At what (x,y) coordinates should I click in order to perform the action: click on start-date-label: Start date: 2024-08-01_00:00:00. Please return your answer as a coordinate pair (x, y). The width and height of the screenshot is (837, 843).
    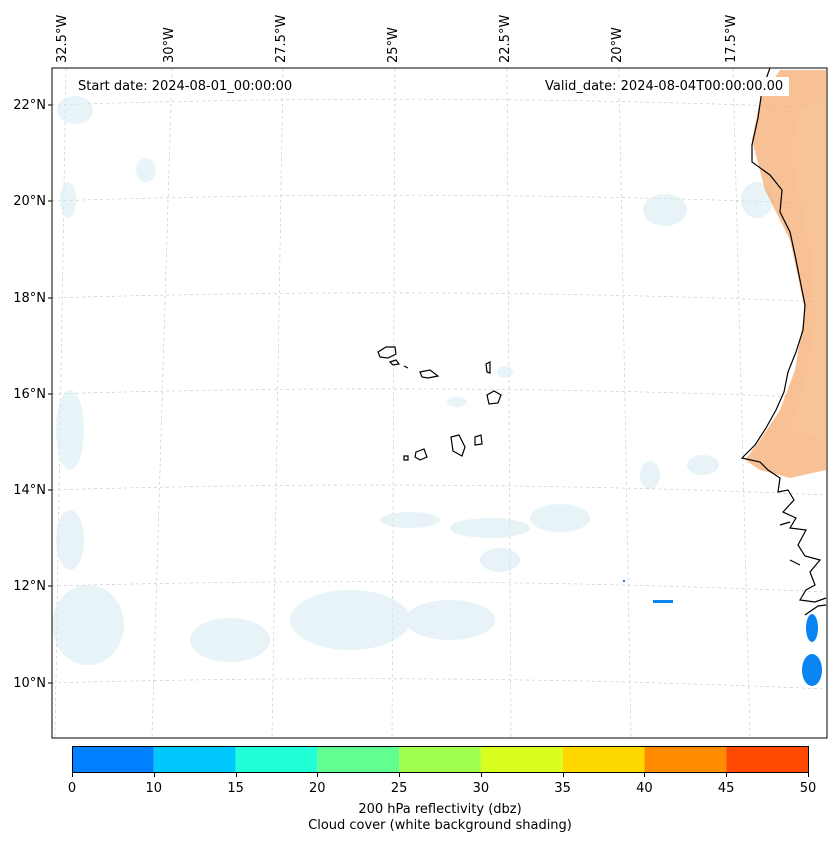
    Looking at the image, I should click on (185, 86).